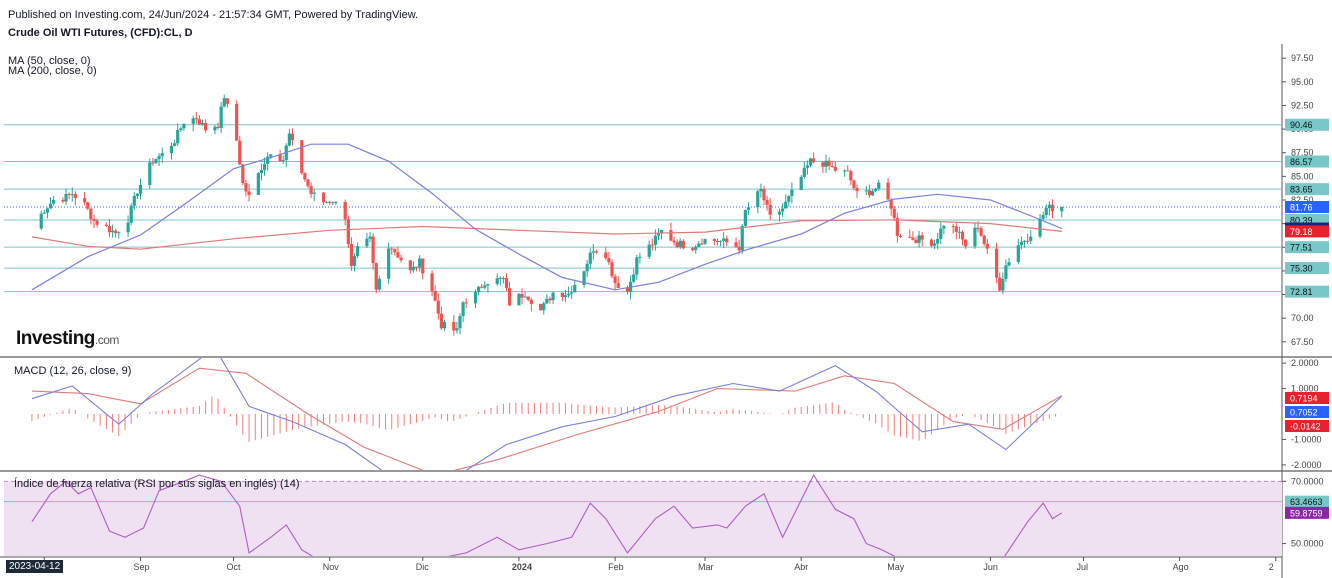 This screenshot has width=1332, height=578. I want to click on macd-tick-label: 2.0000, so click(1305, 363).